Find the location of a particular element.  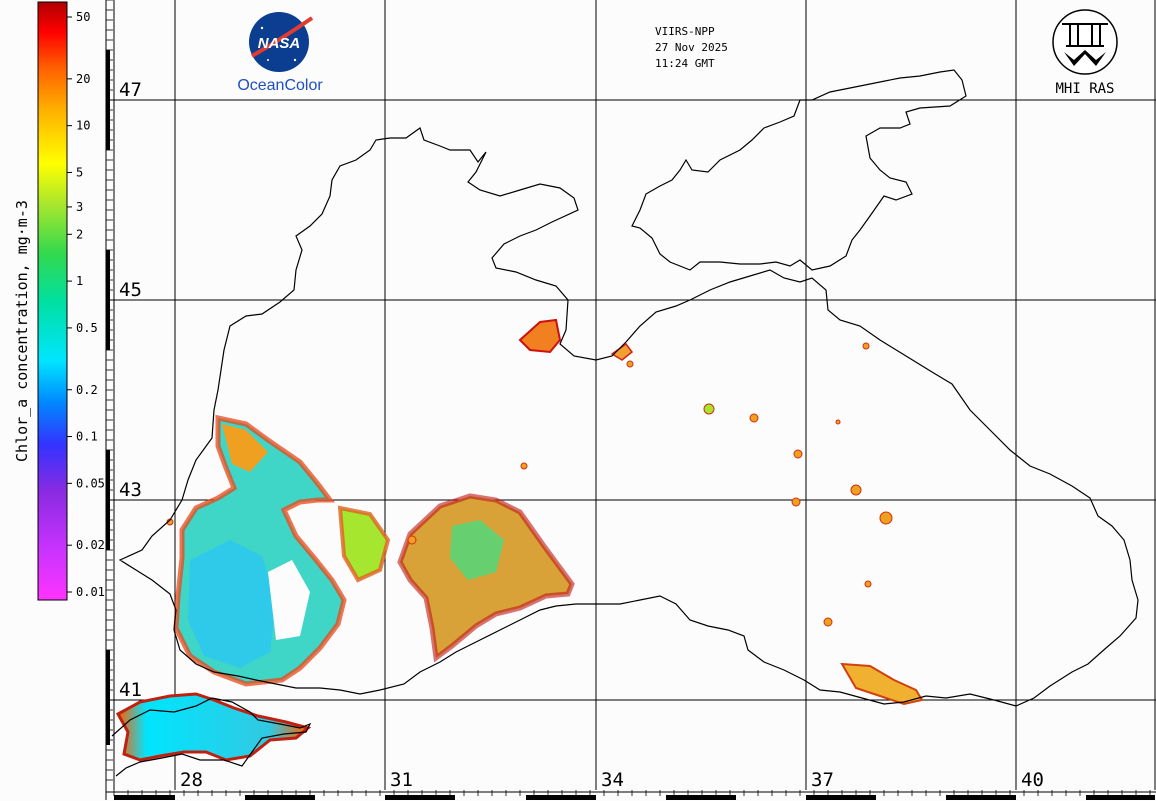

nasa-wordmark: NASA is located at coordinates (279, 43).